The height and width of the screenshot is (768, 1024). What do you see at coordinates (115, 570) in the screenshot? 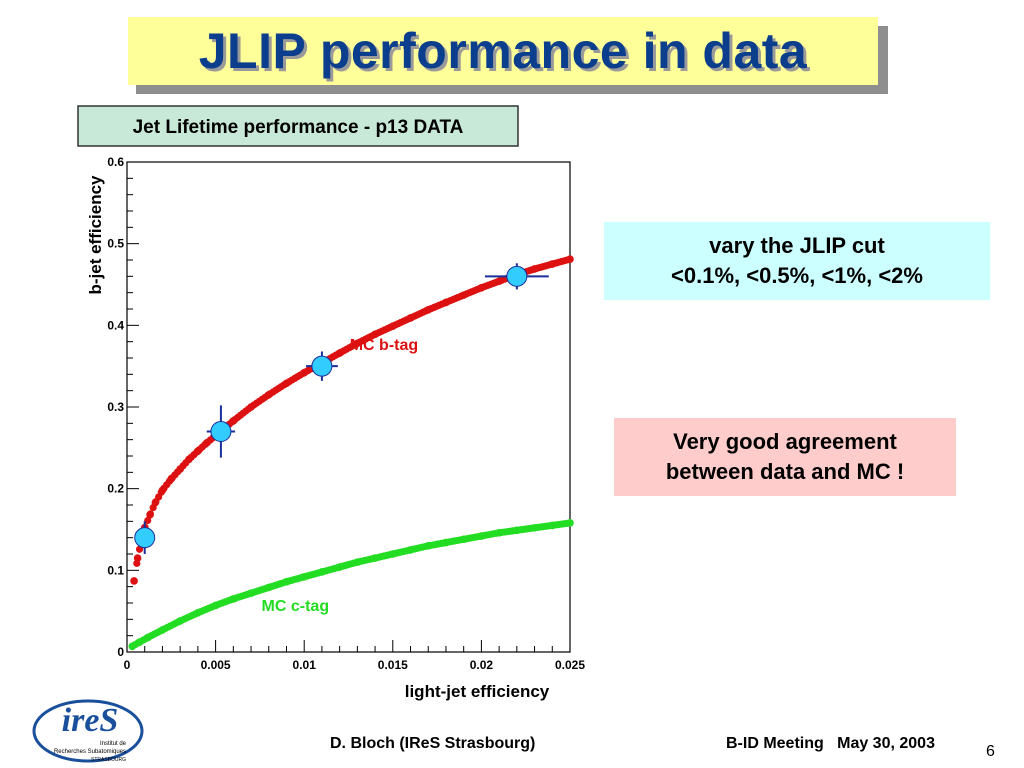
I see `y-tick-label: 0.1` at bounding box center [115, 570].